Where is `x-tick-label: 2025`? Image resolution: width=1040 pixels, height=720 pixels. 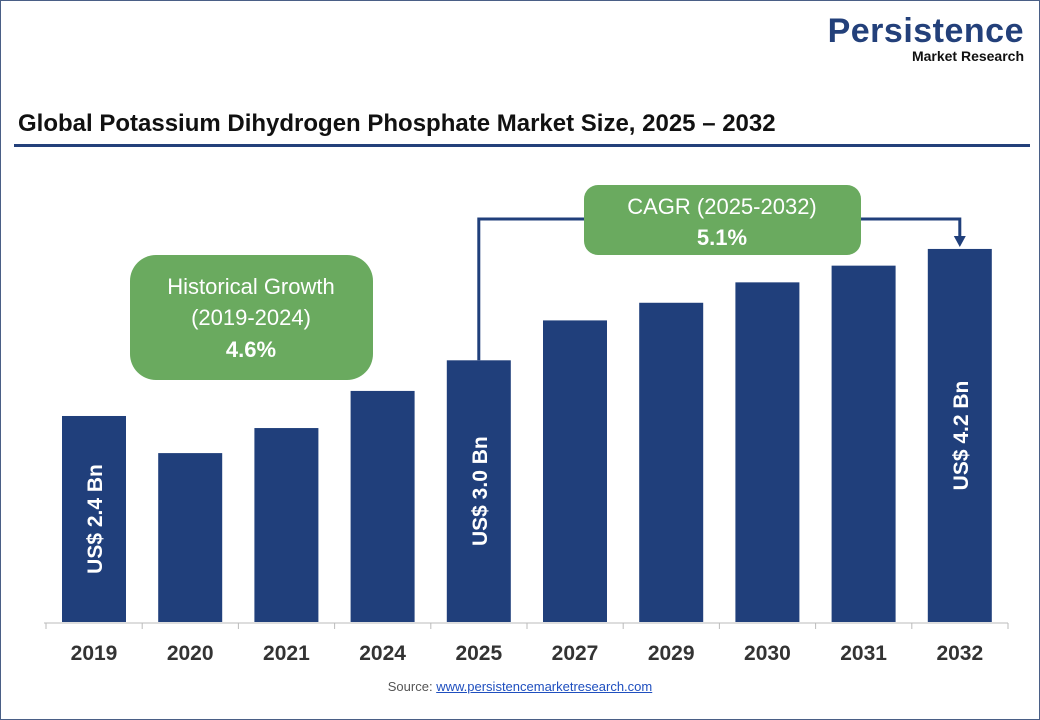
x-tick-label: 2025 is located at coordinates (478, 653).